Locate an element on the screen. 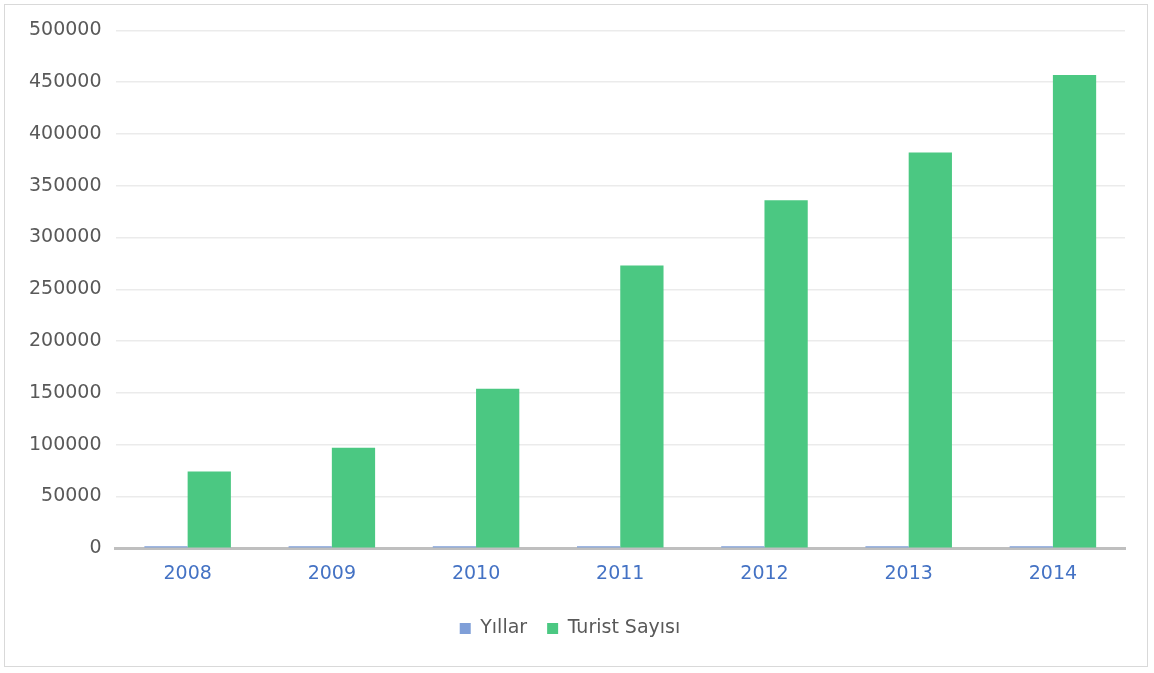 This screenshot has height=673, width=1154. x-tick-label: 2011 is located at coordinates (620, 571).